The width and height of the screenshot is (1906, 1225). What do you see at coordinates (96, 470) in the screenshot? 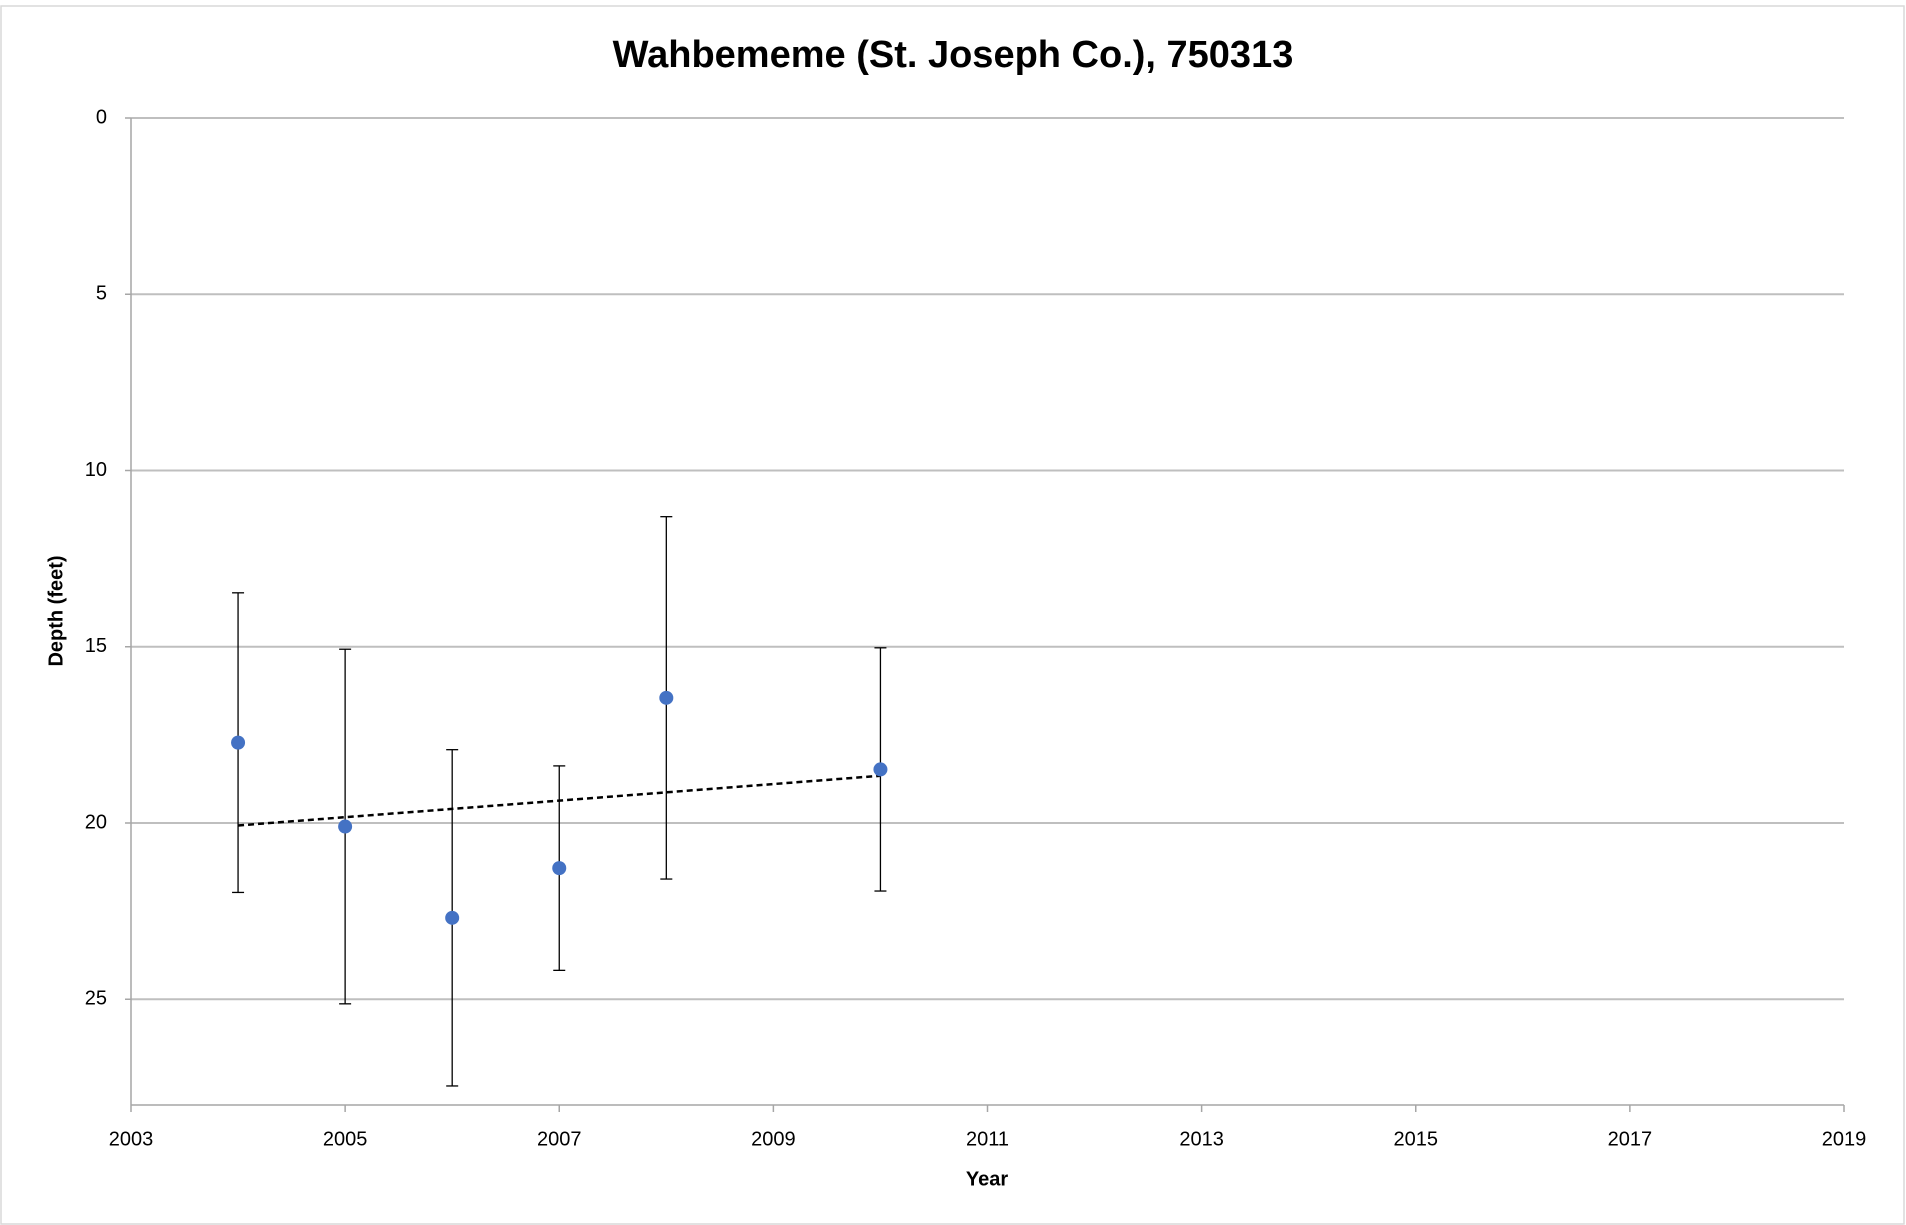
I see `y-tick-label: 10` at bounding box center [96, 470].